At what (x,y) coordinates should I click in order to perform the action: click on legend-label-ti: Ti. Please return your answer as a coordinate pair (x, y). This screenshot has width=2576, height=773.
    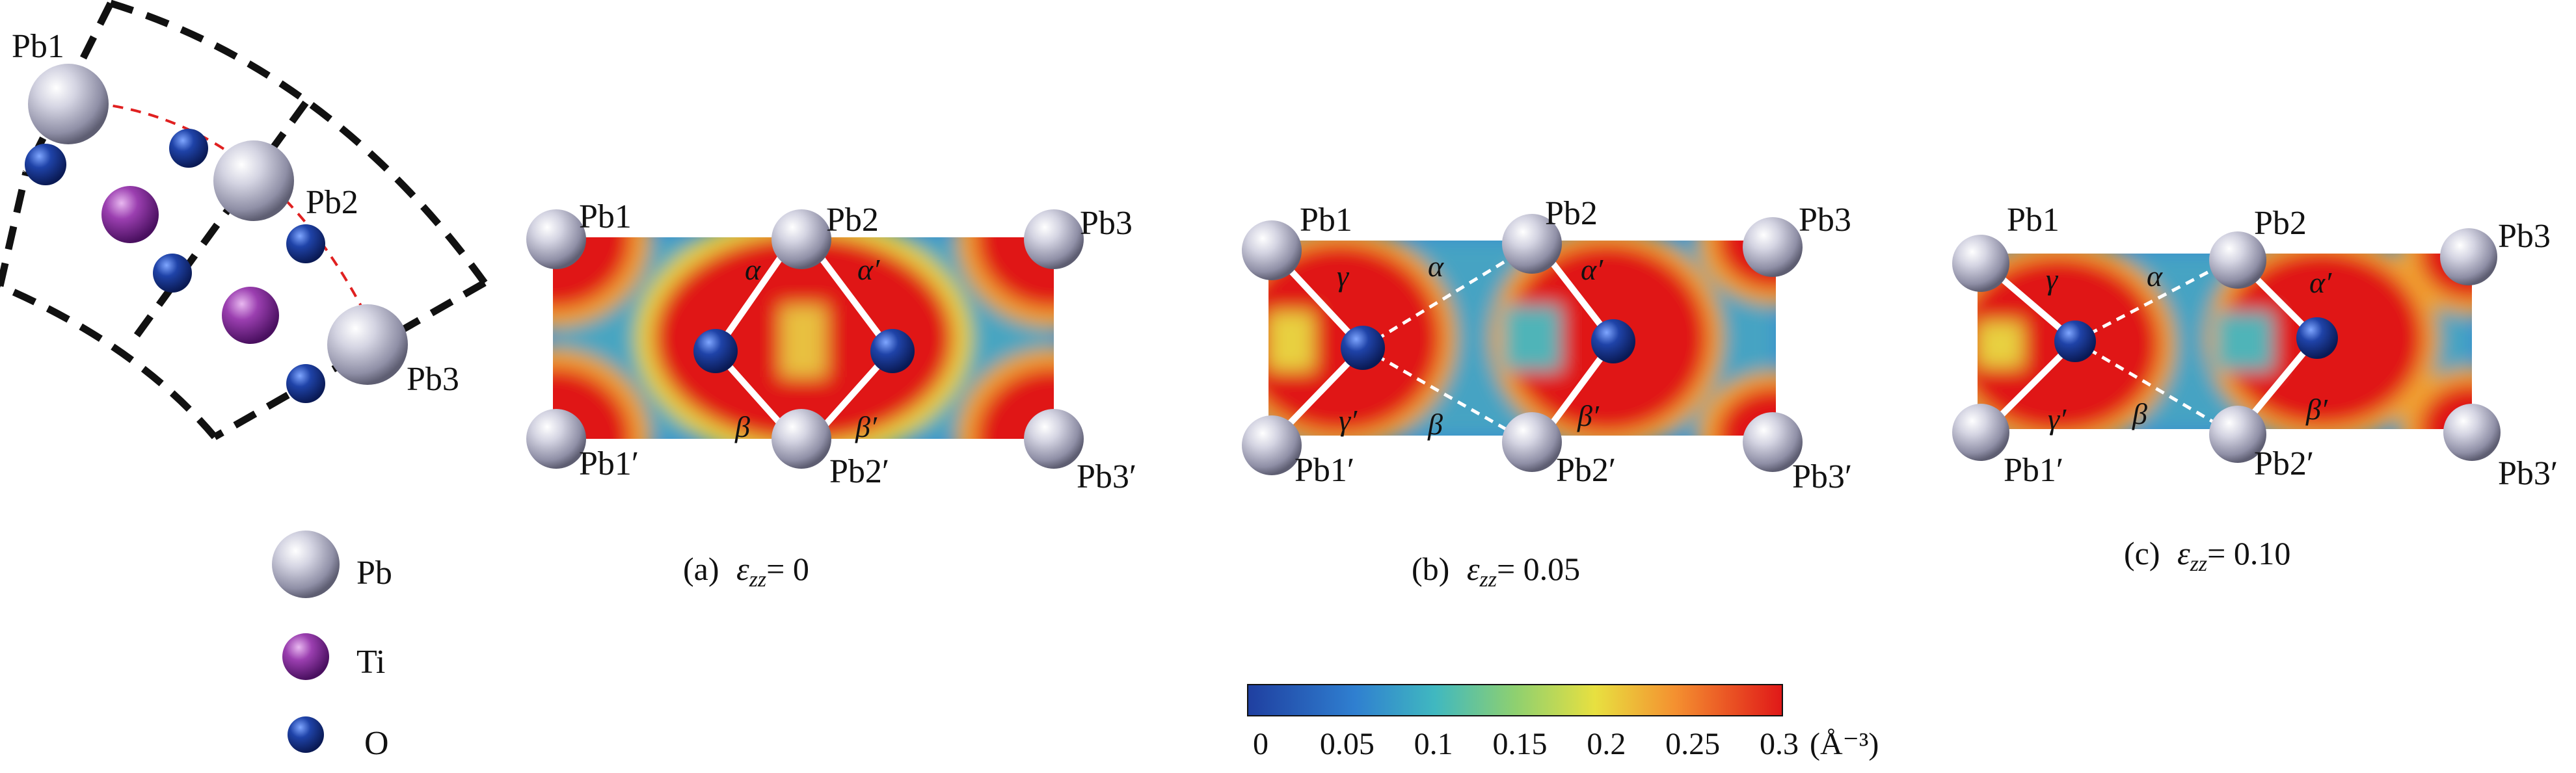
    Looking at the image, I should click on (370, 662).